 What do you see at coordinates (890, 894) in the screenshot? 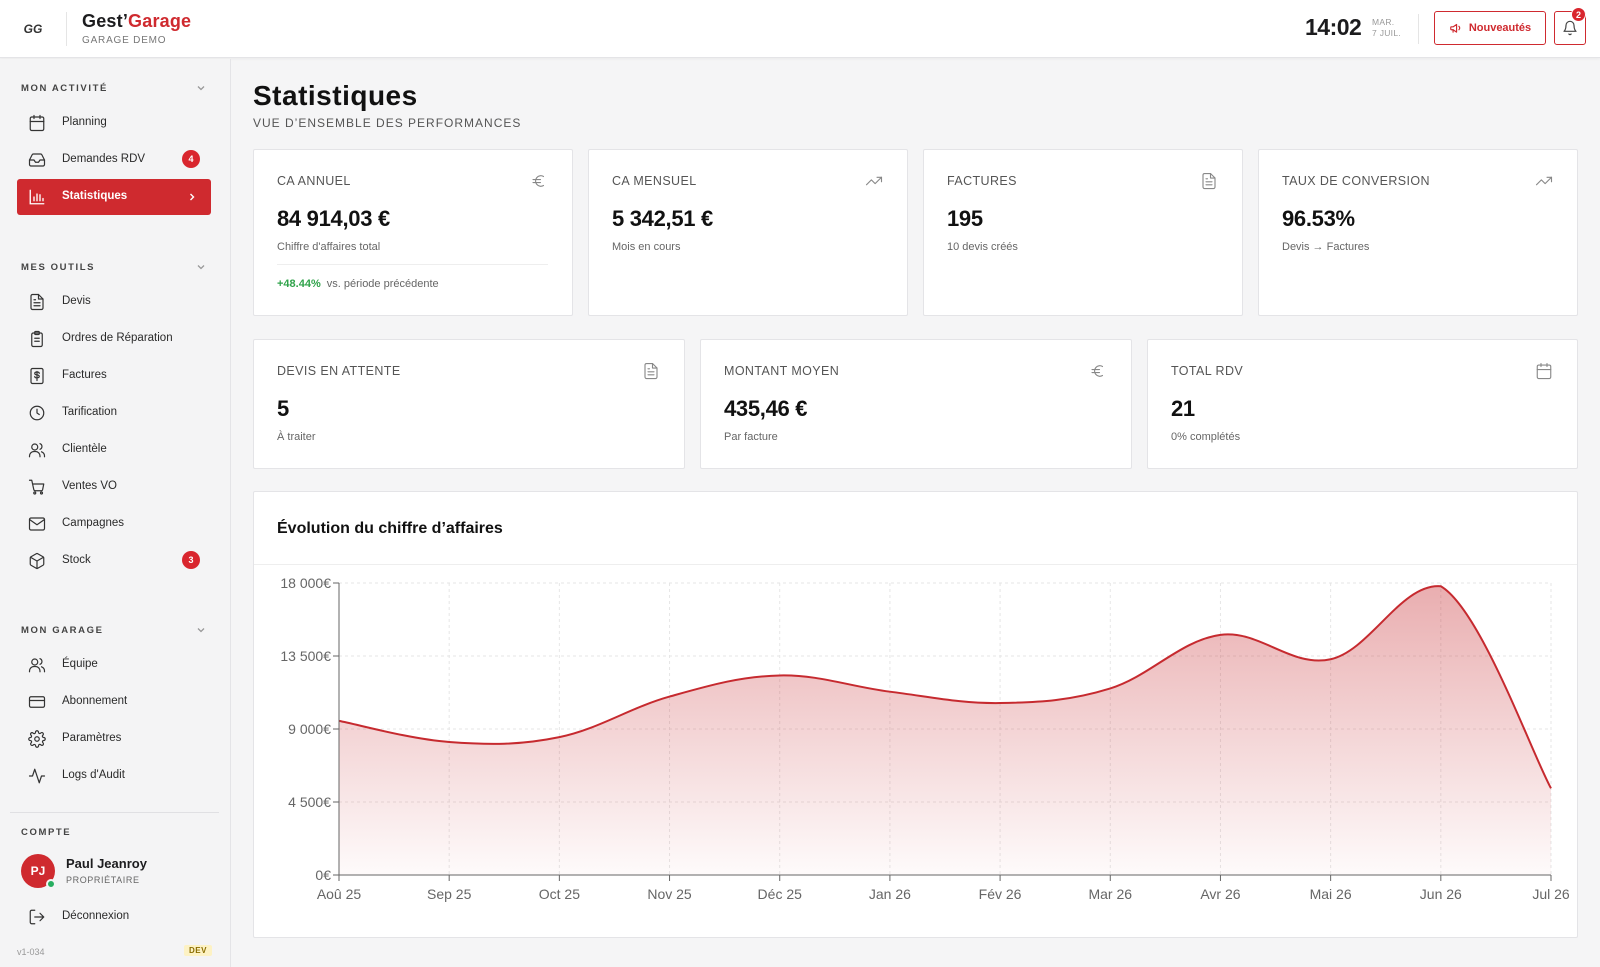
I see `x-tick-label: Jan 26` at bounding box center [890, 894].